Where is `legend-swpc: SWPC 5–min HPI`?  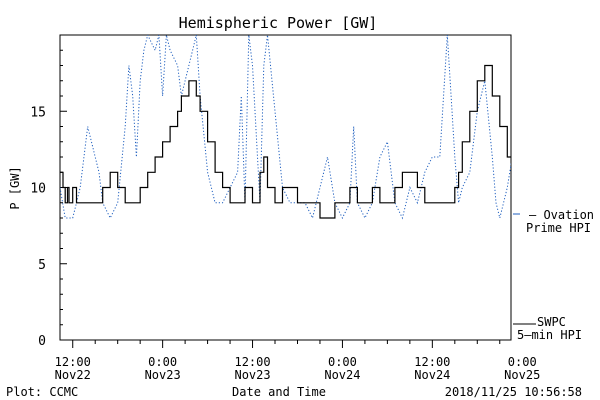
legend-swpc: SWPC 5–min HPI is located at coordinates (547, 328).